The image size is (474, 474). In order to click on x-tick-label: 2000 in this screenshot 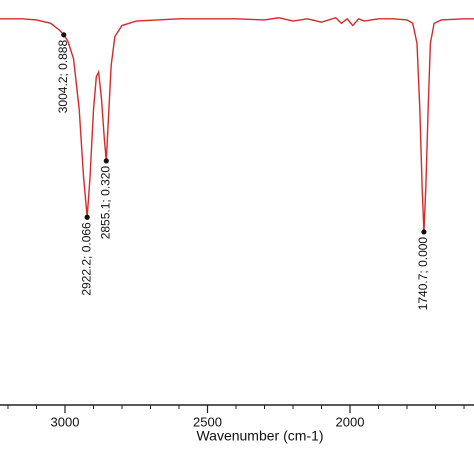, I will do `click(350, 421)`.